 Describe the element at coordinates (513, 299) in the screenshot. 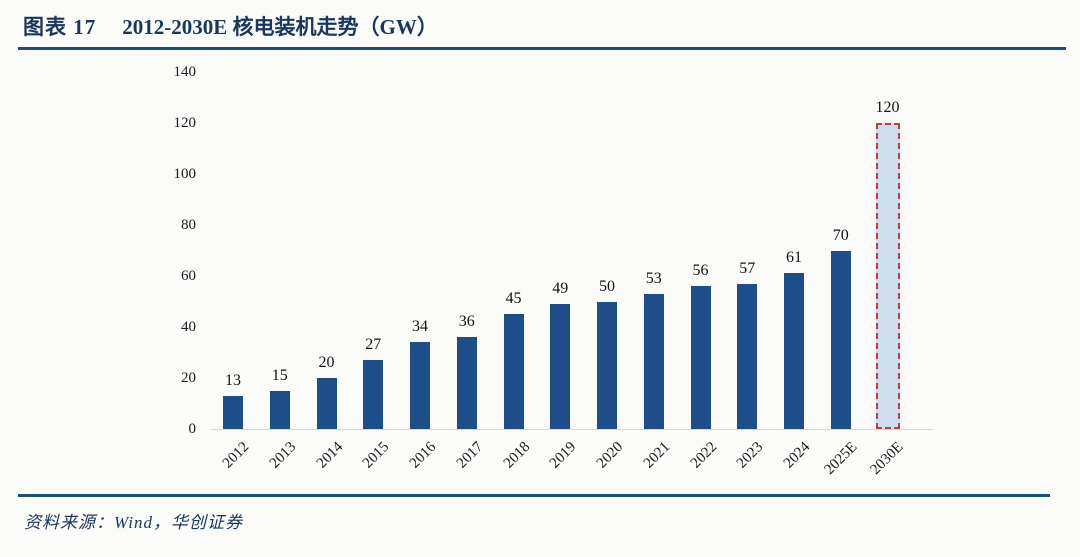

I see `bar-value-label: 45` at that location.